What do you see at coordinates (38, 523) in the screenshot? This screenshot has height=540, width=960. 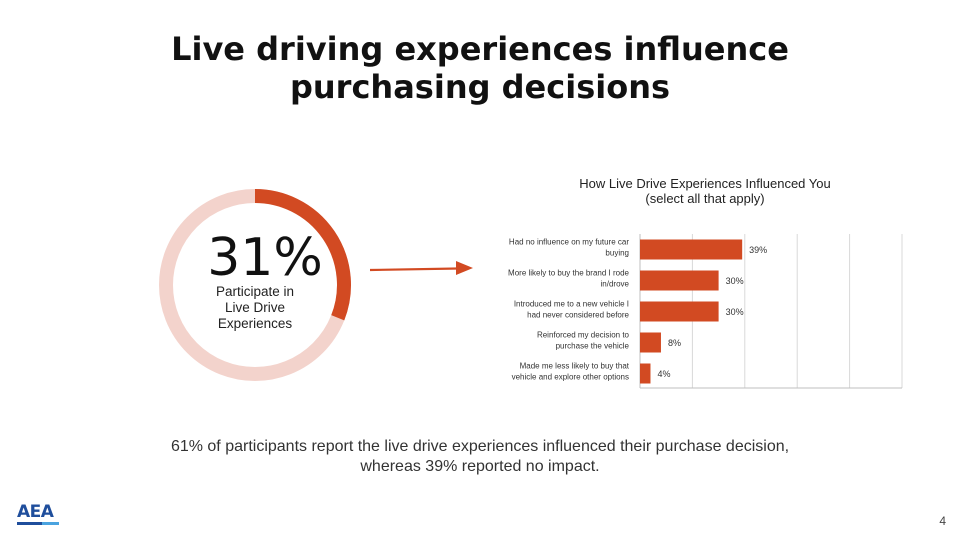 I see `logo-underline` at bounding box center [38, 523].